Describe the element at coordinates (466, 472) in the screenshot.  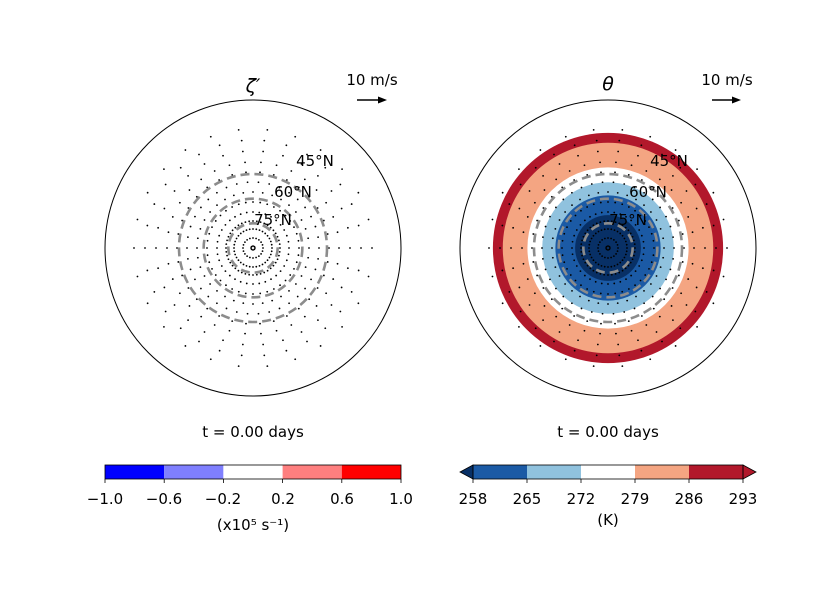
I see `colorbar-extend-min` at that location.